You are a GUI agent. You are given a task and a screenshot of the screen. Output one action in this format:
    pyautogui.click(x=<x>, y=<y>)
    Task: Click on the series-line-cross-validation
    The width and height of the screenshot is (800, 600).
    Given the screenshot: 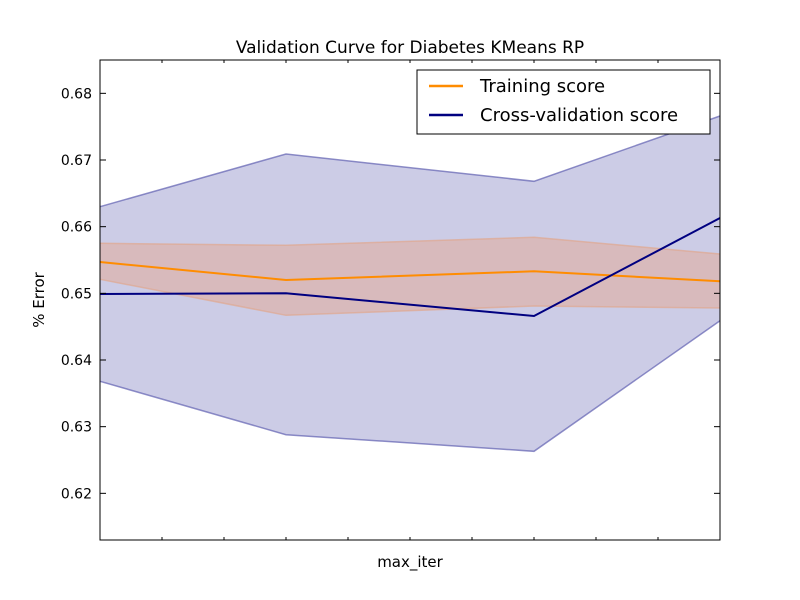 What is the action you would take?
    pyautogui.click(x=410, y=267)
    